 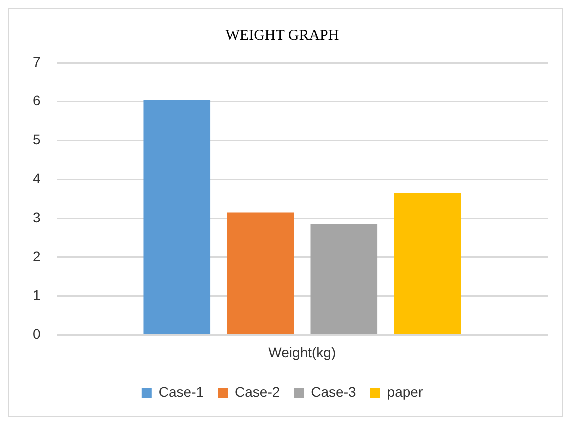 I want to click on y-tick-label: 5, so click(x=36, y=140).